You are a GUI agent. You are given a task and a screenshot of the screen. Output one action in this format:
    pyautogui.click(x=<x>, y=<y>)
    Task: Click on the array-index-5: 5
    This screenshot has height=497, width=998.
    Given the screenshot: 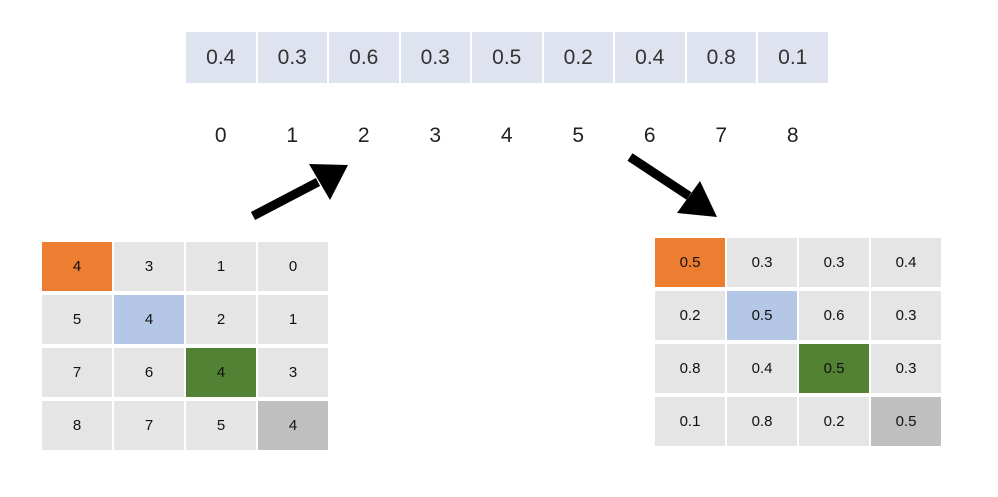 What is the action you would take?
    pyautogui.click(x=578, y=135)
    